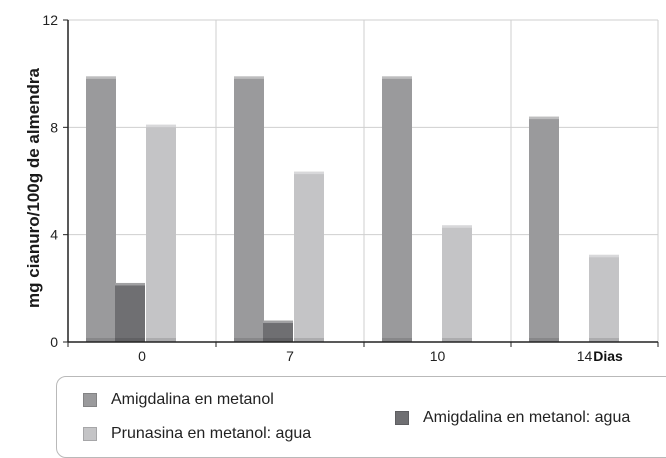 The height and width of the screenshot is (458, 666). I want to click on legend-item-amigdalina-metanol-agua: Amigdalina en metanol: agua, so click(512, 418).